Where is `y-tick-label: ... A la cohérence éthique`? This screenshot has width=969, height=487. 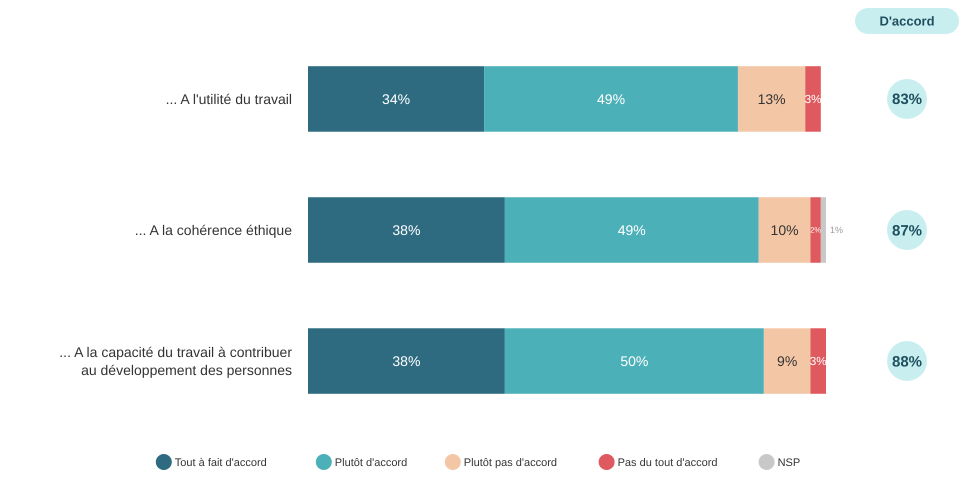 y-tick-label: ... A la cohérence éthique is located at coordinates (213, 230).